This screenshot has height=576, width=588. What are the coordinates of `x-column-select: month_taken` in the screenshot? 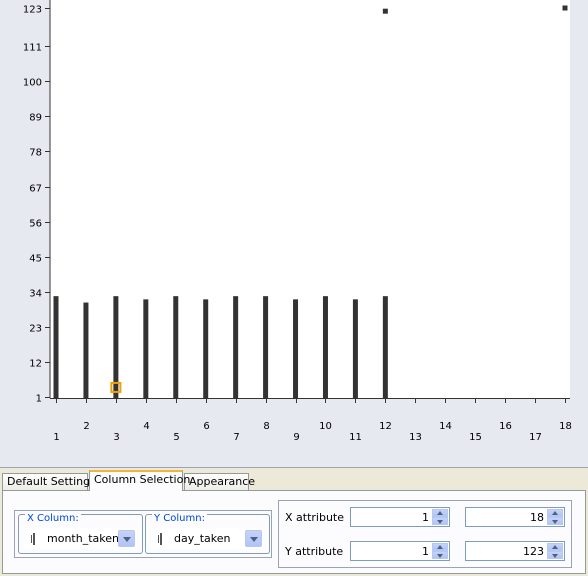 It's located at (80, 538).